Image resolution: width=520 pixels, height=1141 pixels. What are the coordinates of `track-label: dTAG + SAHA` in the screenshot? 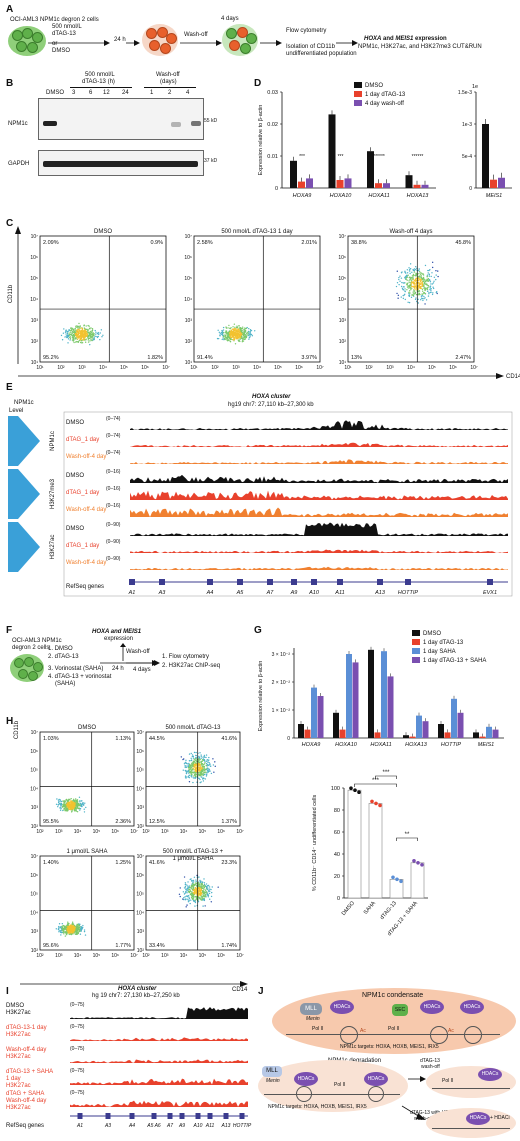 It's located at (25, 1094).